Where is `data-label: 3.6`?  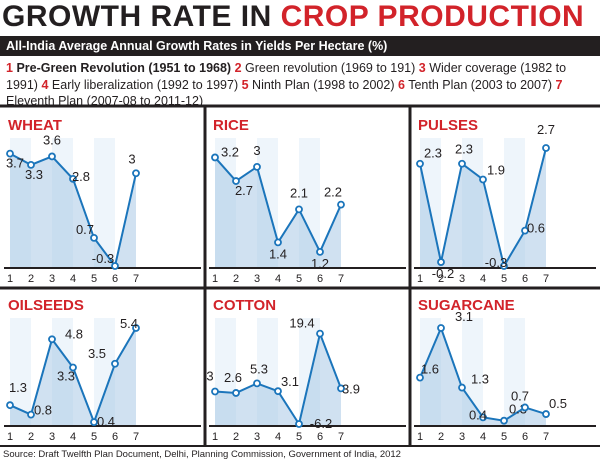
data-label: 3.6 is located at coordinates (52, 139).